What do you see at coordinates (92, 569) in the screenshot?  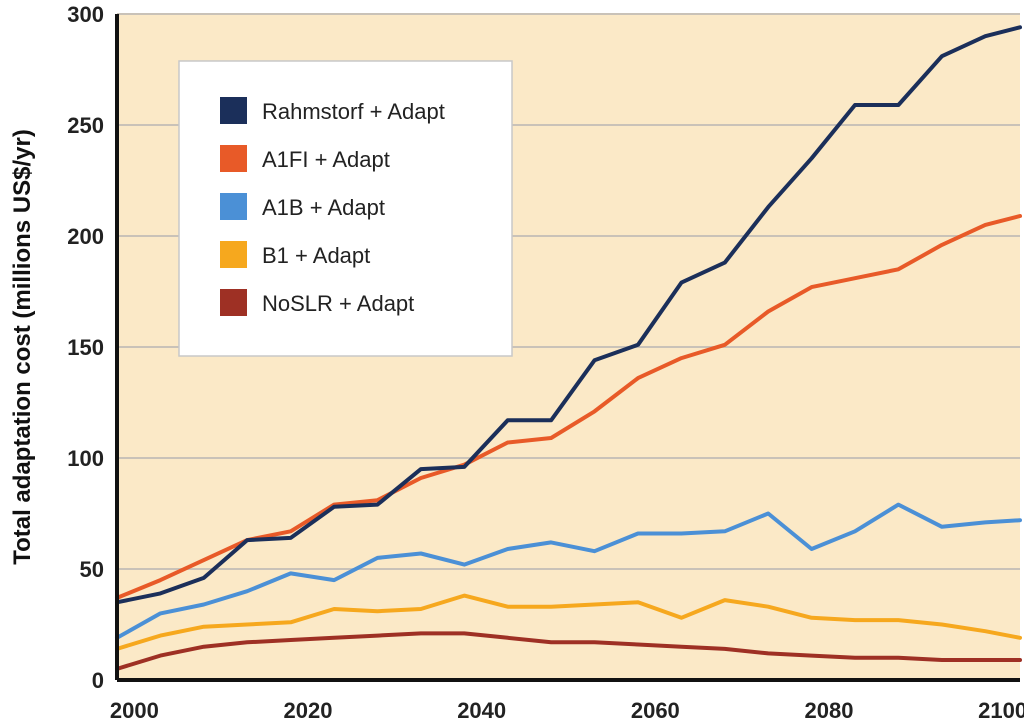 I see `y-tick-label-50: 50` at bounding box center [92, 569].